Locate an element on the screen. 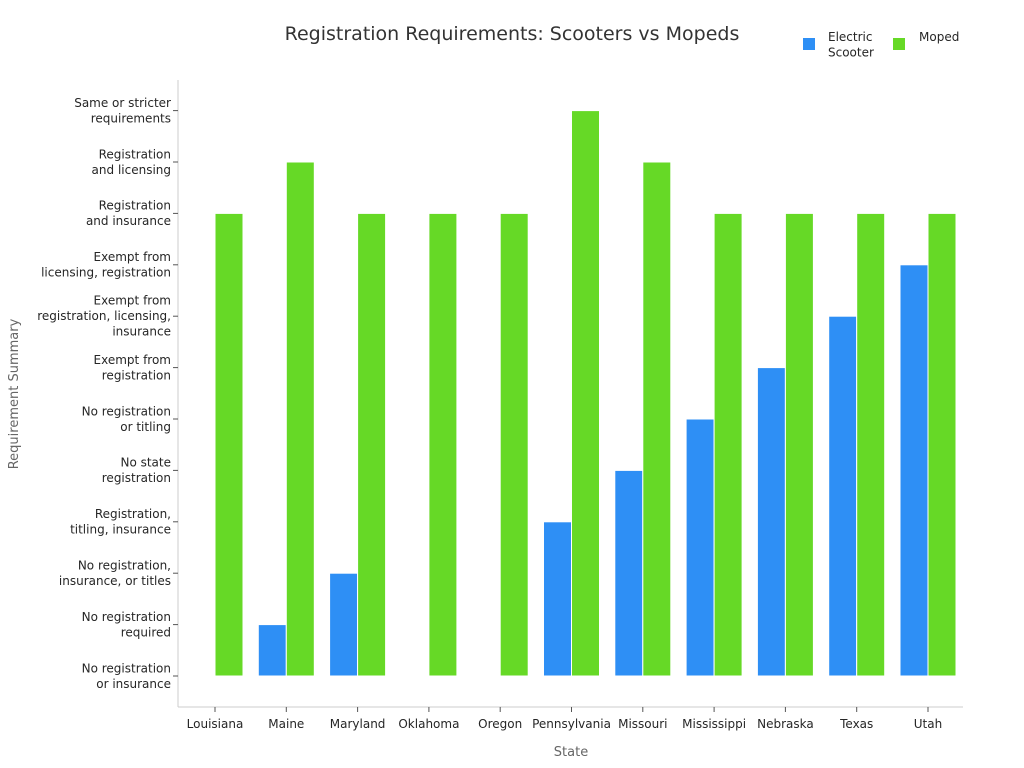  y-tick-label: Same or stricter requirements is located at coordinates (122, 111).